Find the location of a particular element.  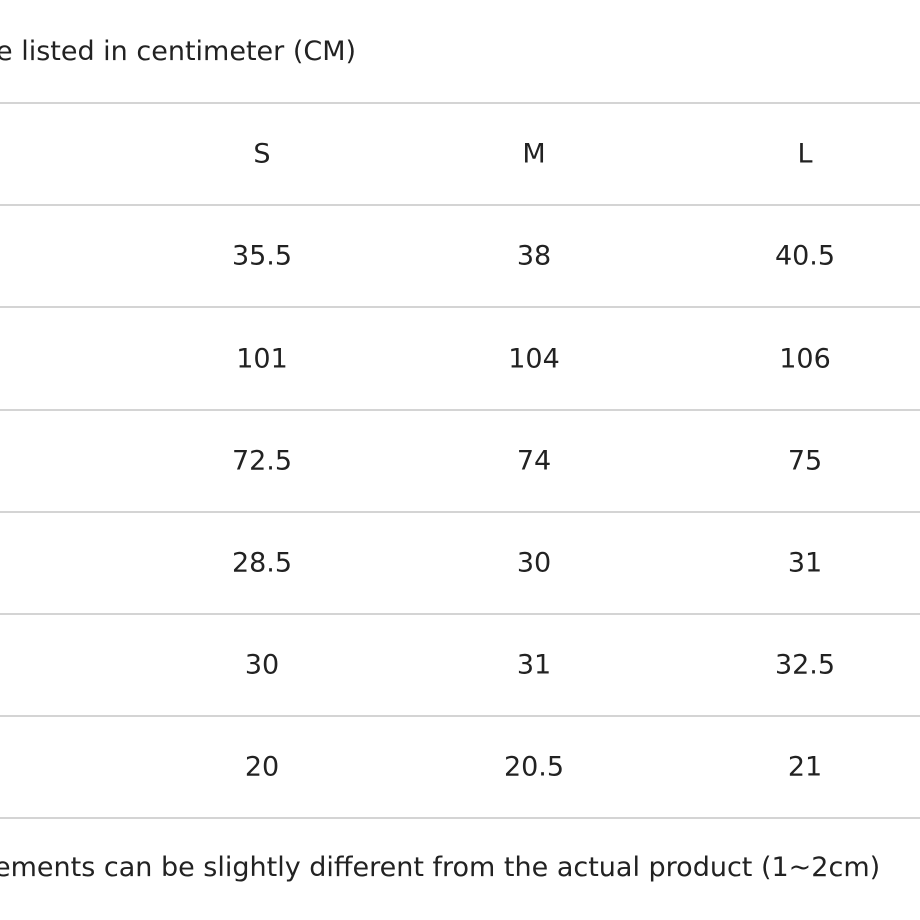

table-cell: 101 is located at coordinates (262, 358).